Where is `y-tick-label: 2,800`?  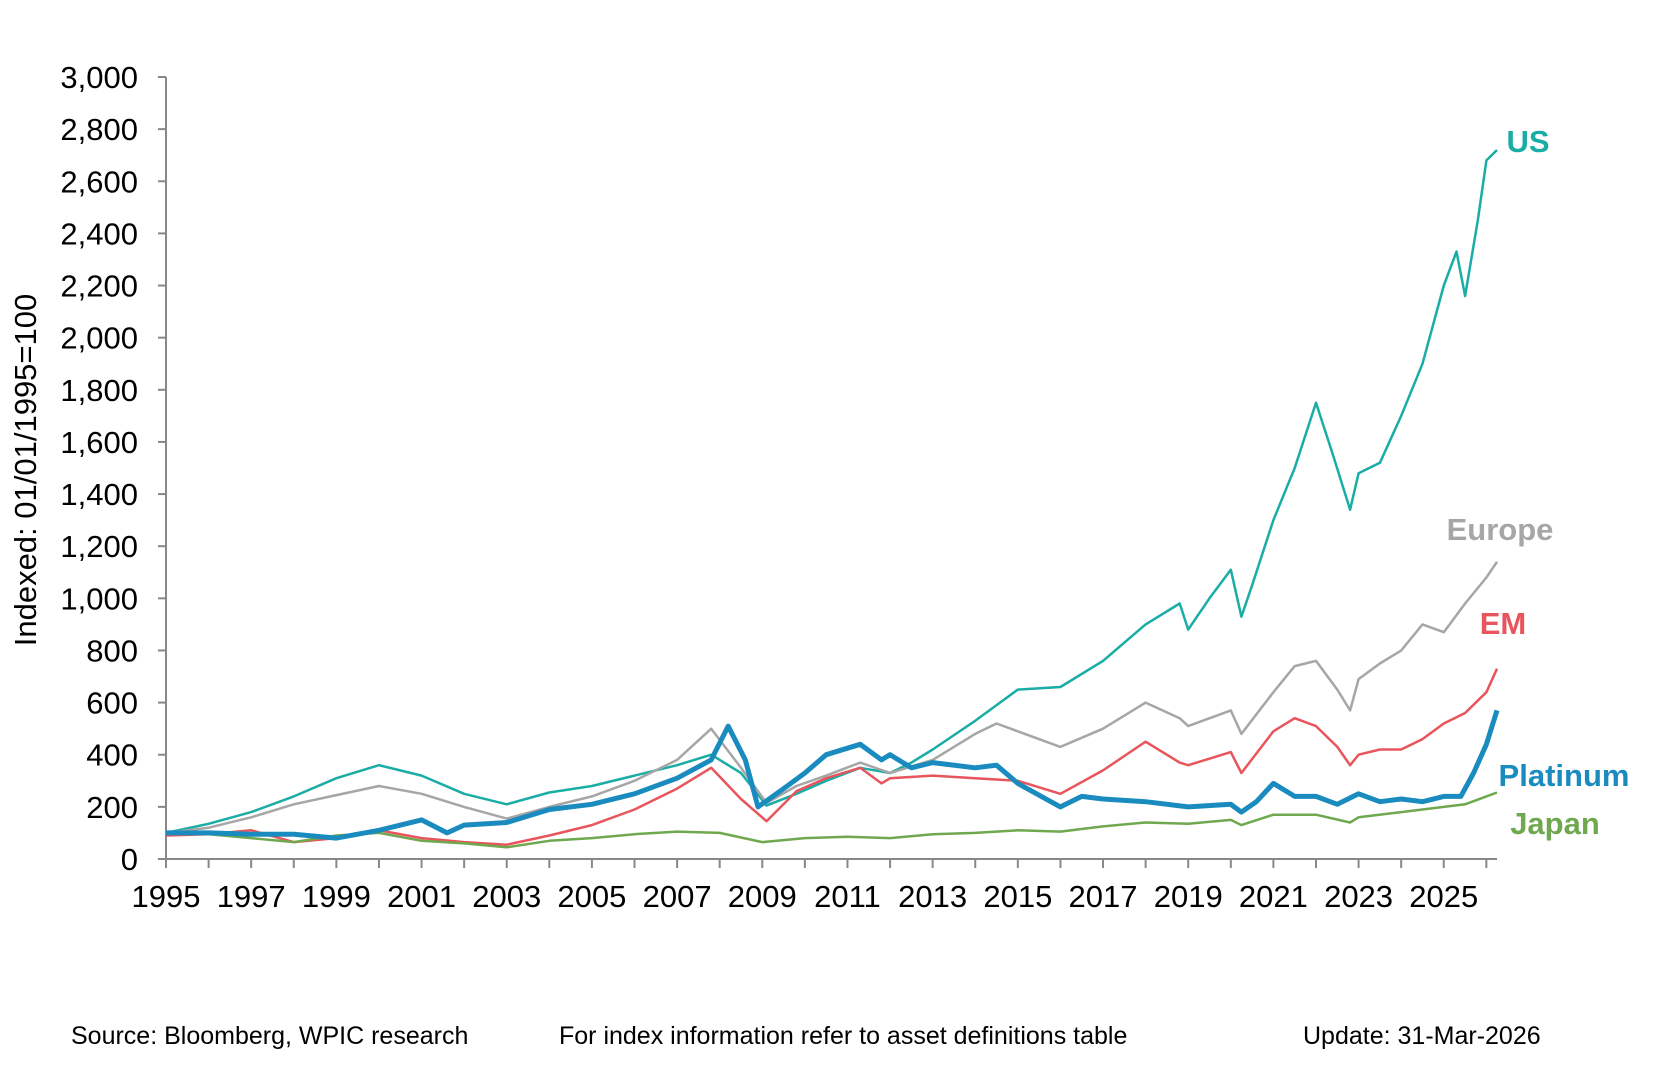
y-tick-label: 2,800 is located at coordinates (99, 129).